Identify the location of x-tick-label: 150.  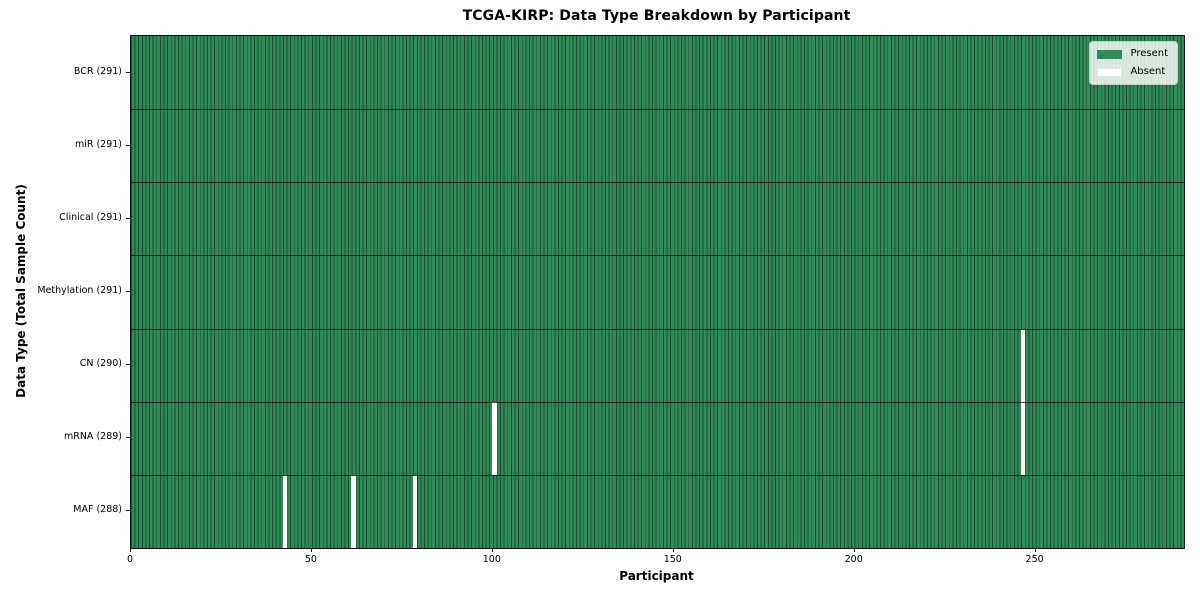
(672, 559).